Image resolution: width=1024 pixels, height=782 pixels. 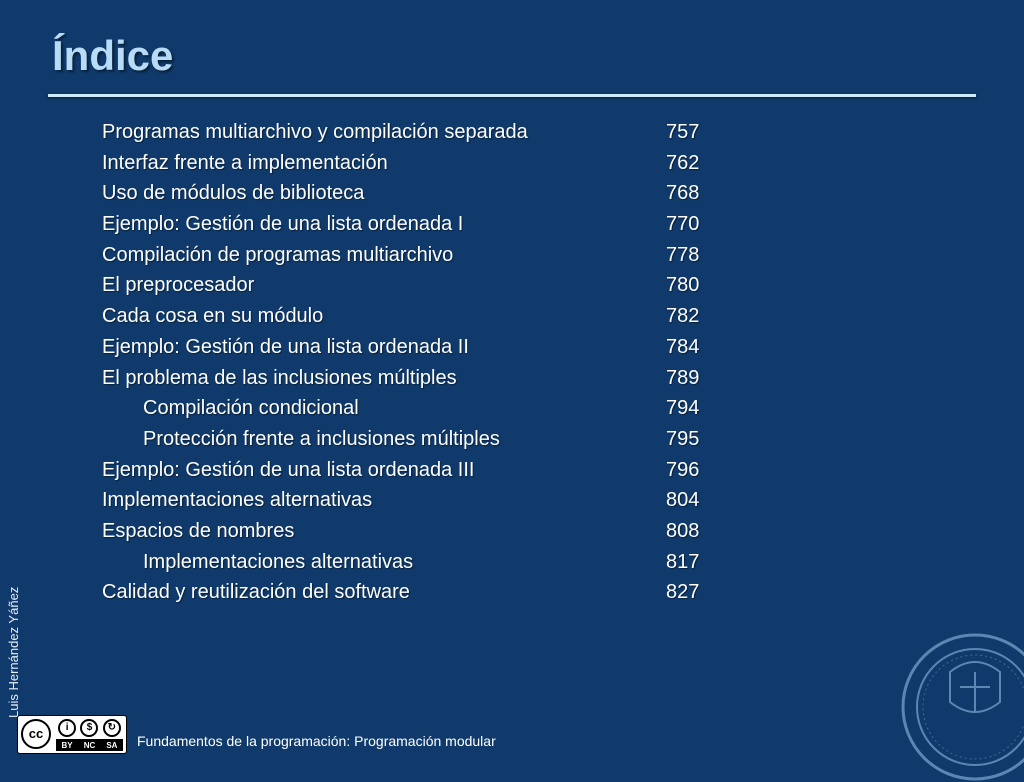 I want to click on toc-entry-title: El preprocesador, so click(x=178, y=285).